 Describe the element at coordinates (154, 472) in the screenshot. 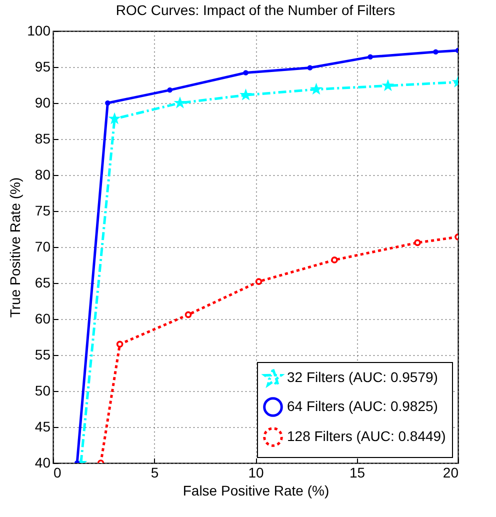

I see `x-tick-label: 5` at that location.